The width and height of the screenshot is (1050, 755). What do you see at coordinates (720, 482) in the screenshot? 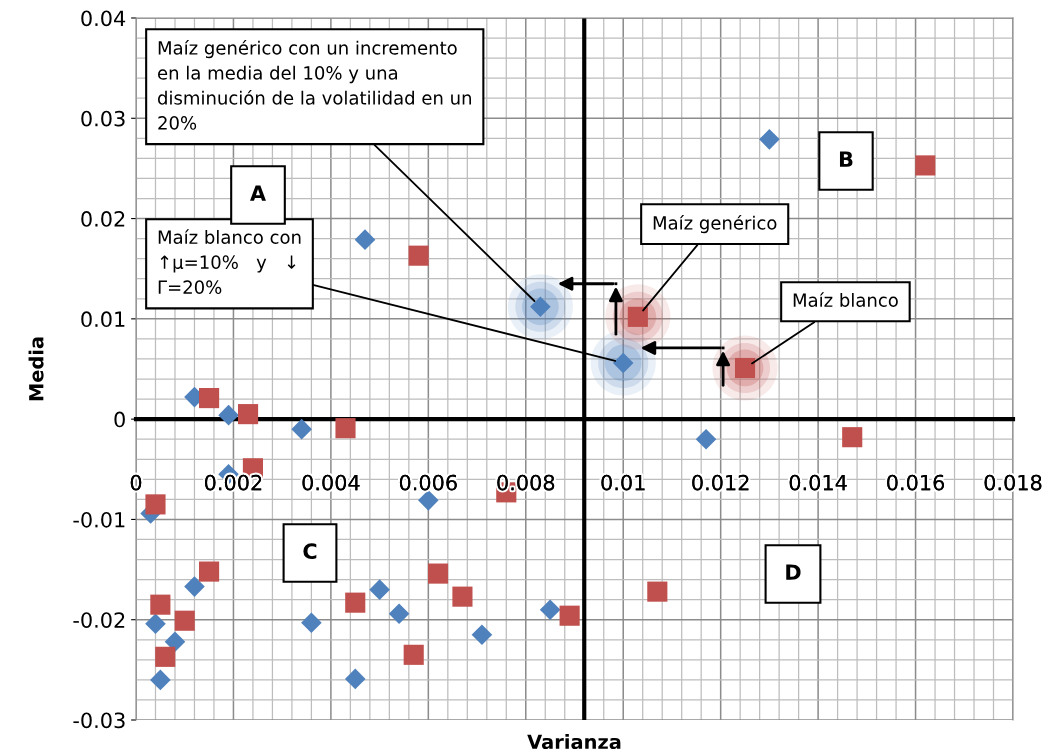
I see `x-tick-label: 0.012` at bounding box center [720, 482].